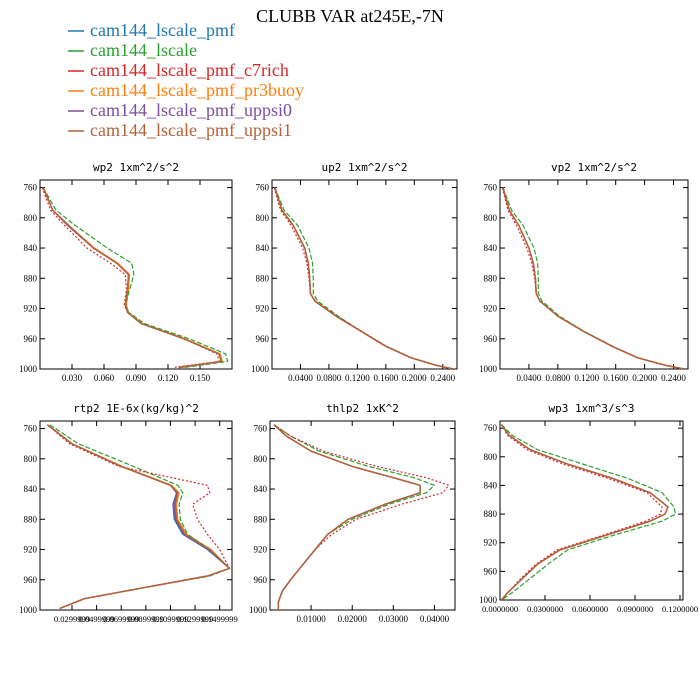 The height and width of the screenshot is (700, 700). What do you see at coordinates (591, 408) in the screenshot?
I see `panel-title: wp3 1xm^3/s^3` at bounding box center [591, 408].